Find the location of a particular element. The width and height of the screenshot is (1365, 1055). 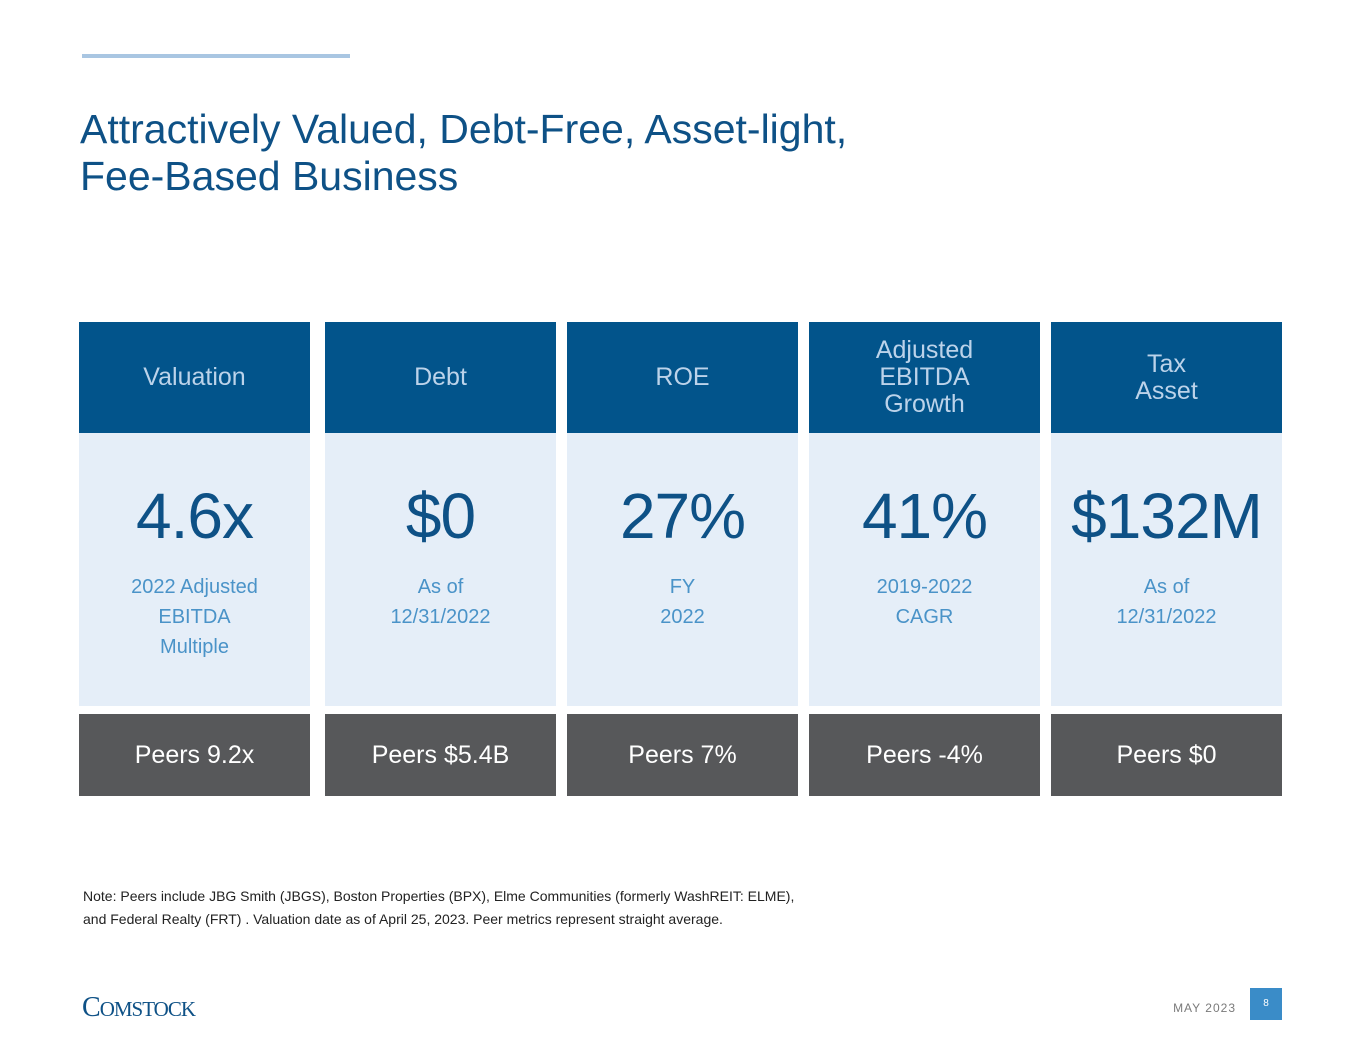

metric-value: 41% is located at coordinates (924, 516).